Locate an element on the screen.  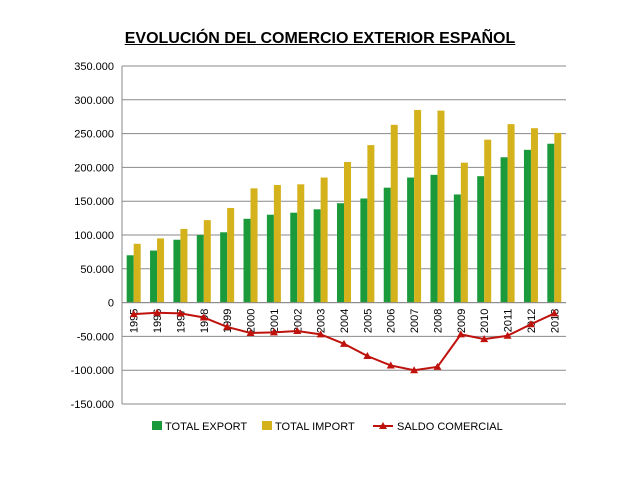
y-tick-label: 0 is located at coordinates (111, 304).